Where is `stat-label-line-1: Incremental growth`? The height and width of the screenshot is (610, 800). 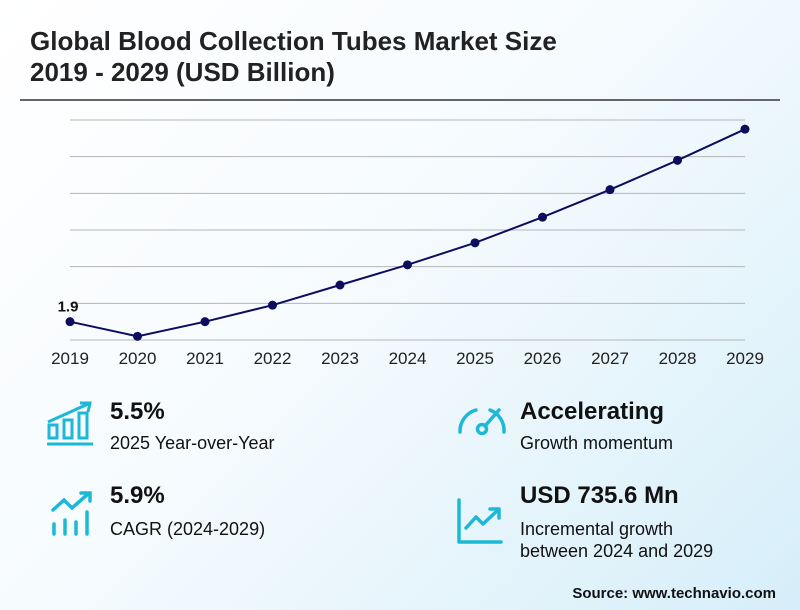 stat-label-line-1: Incremental growth is located at coordinates (597, 529).